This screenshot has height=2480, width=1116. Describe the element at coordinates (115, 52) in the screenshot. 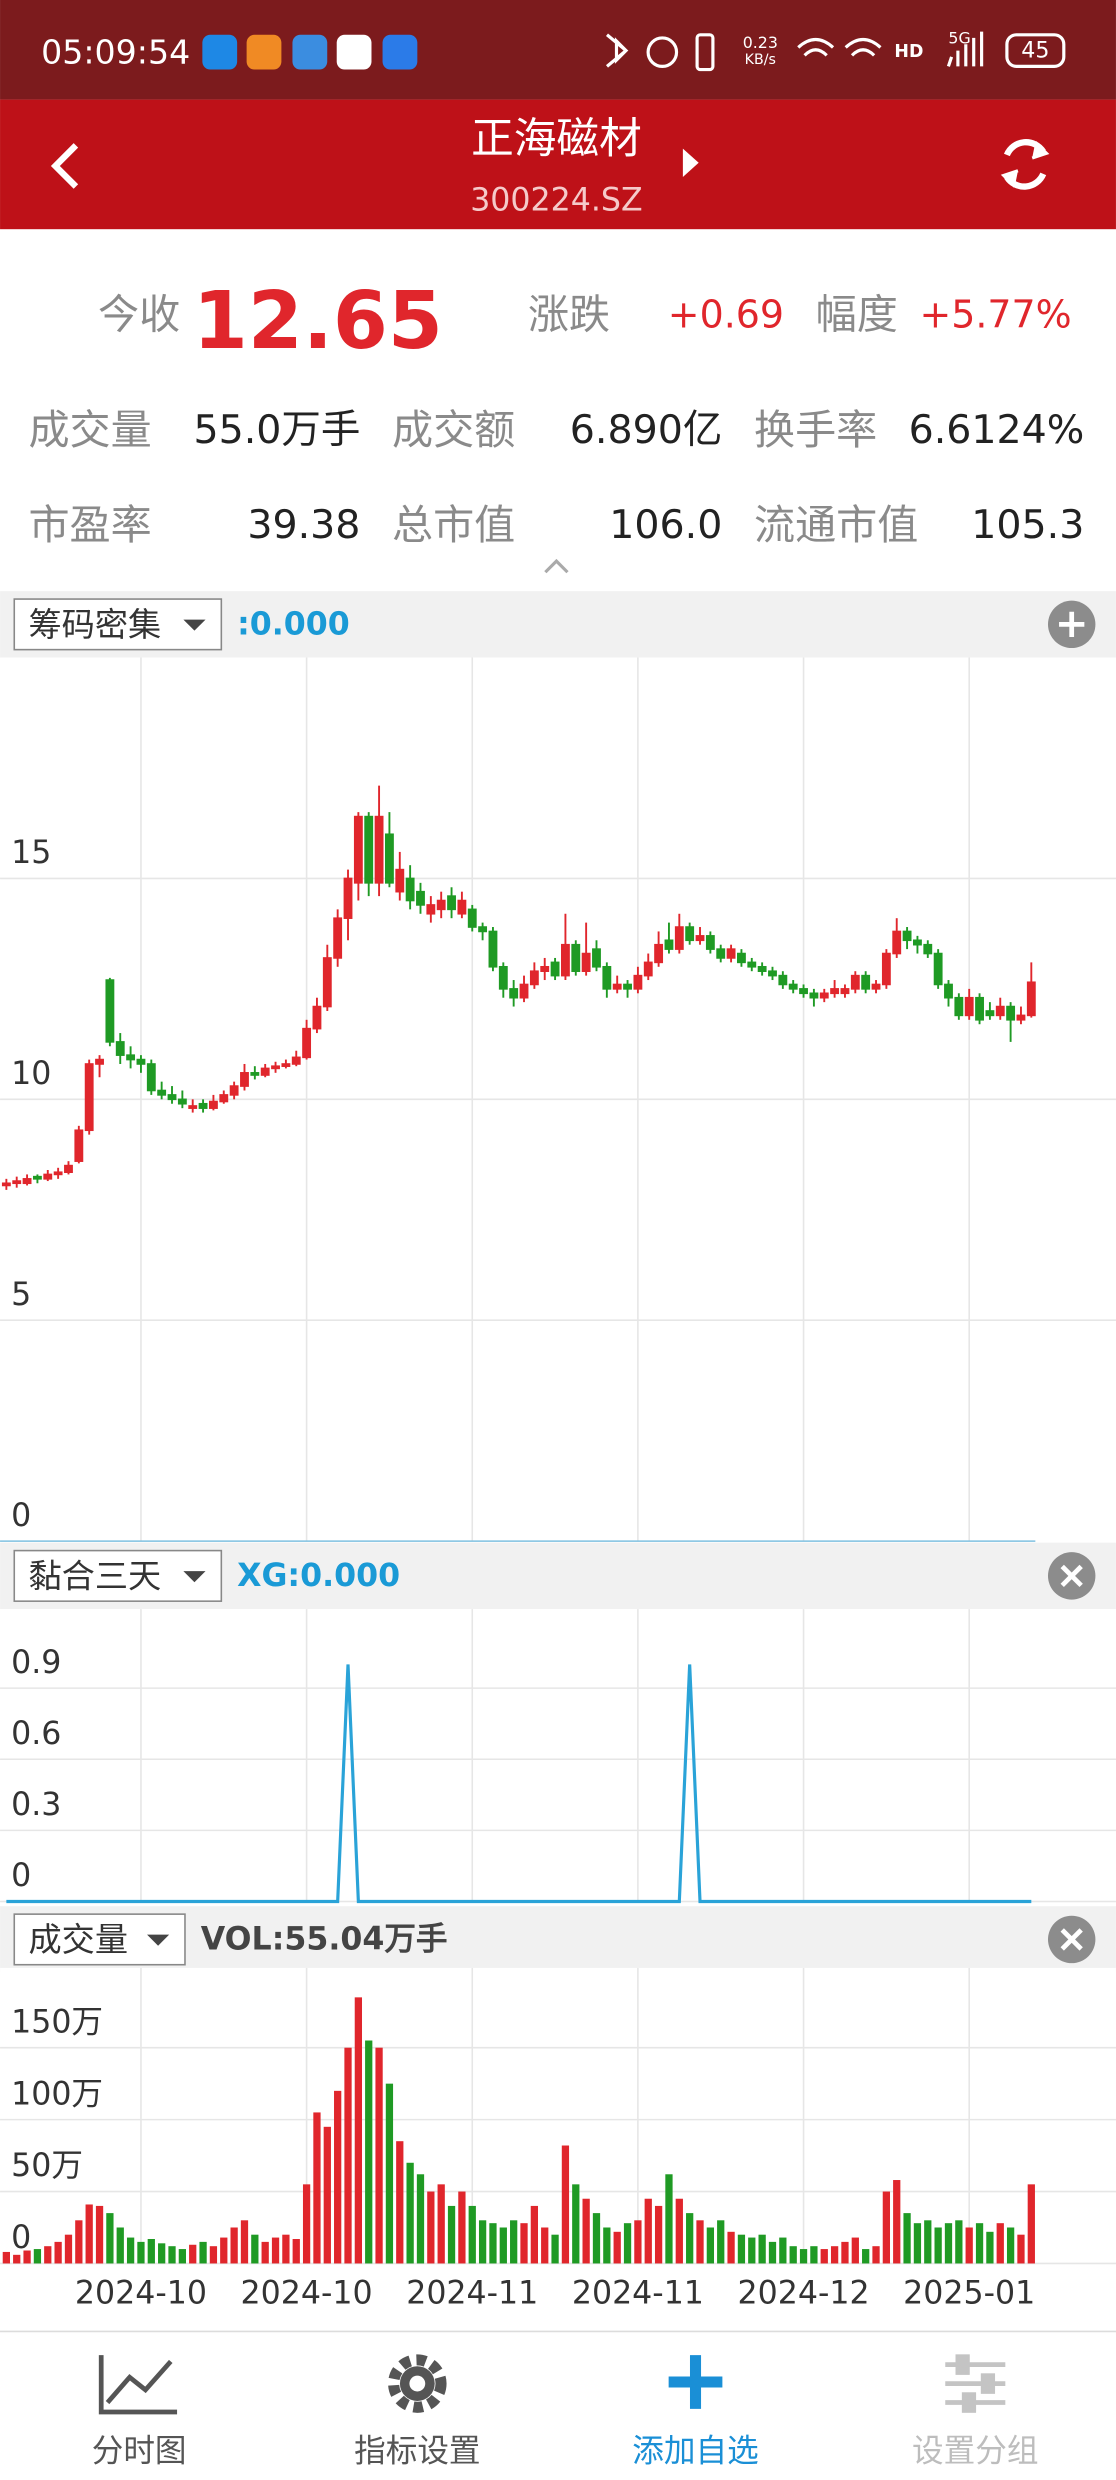

I see `clock: 05:09:54` at that location.